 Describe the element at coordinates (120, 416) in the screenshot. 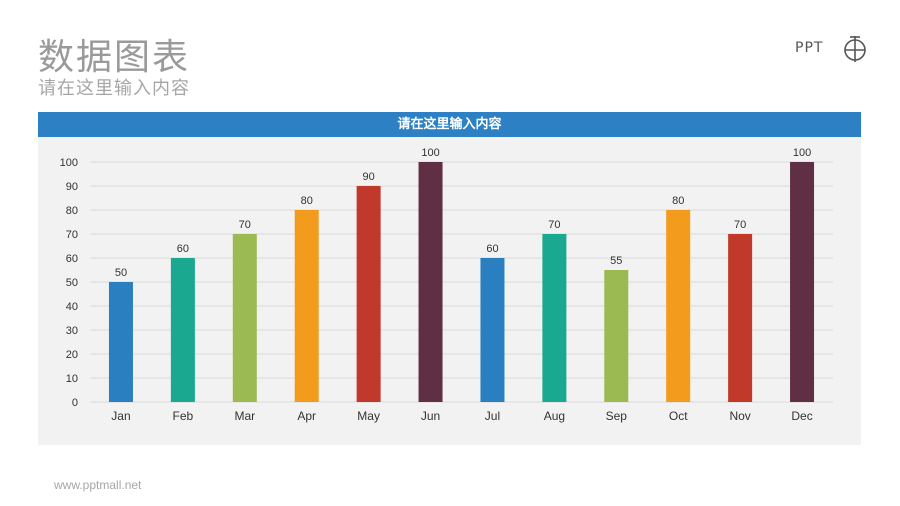

I see `x-tick-label: Jan` at that location.